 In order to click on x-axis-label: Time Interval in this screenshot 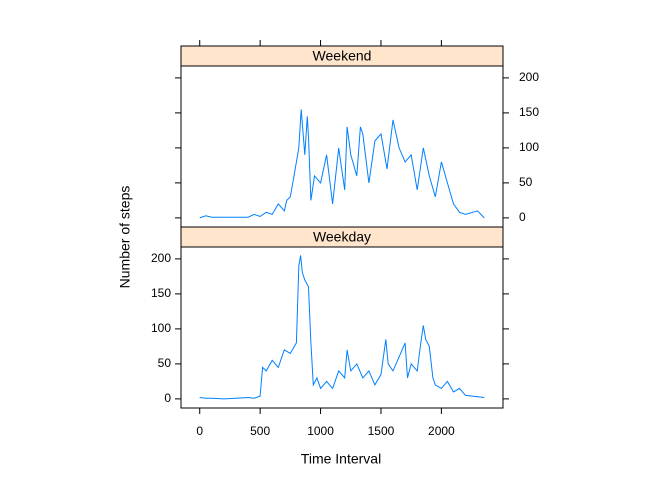, I will do `click(341, 459)`.